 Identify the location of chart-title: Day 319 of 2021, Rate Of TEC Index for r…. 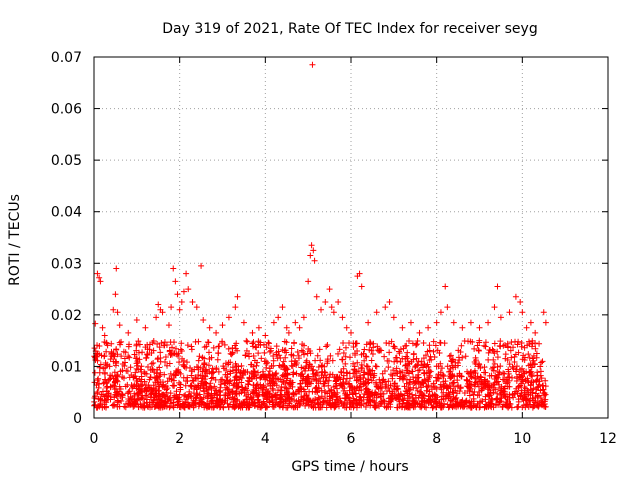
(349, 29).